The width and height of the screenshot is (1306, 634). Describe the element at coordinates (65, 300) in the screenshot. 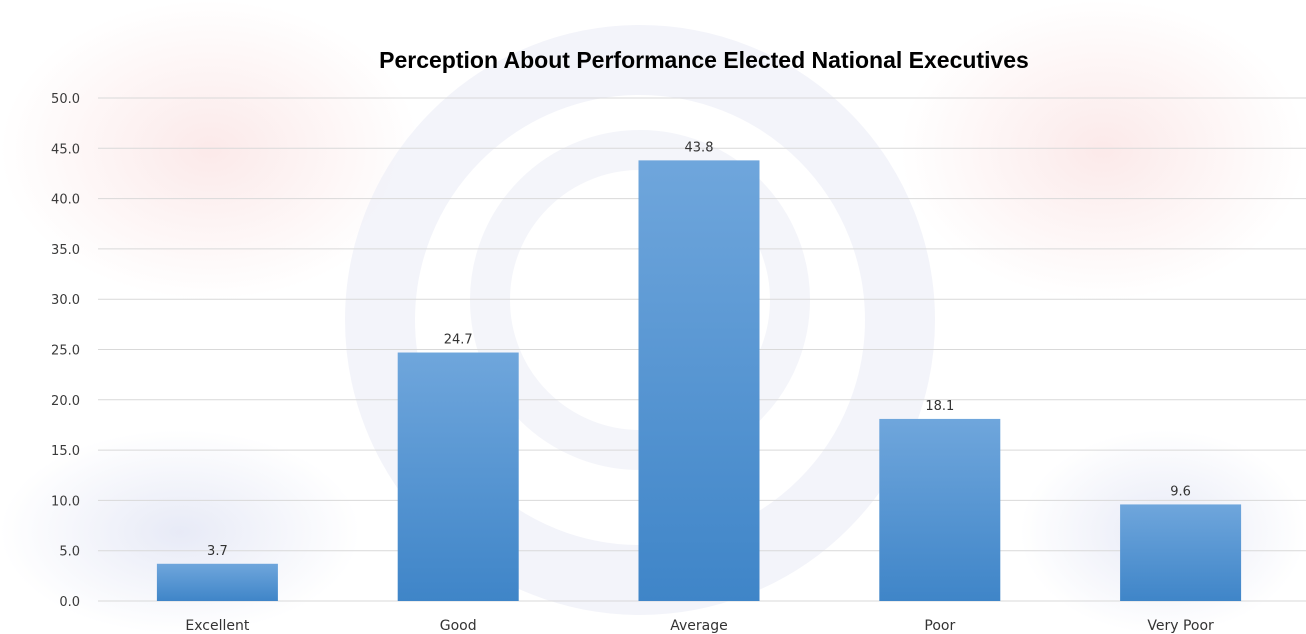

I see `y-tick-label: 30.0` at that location.